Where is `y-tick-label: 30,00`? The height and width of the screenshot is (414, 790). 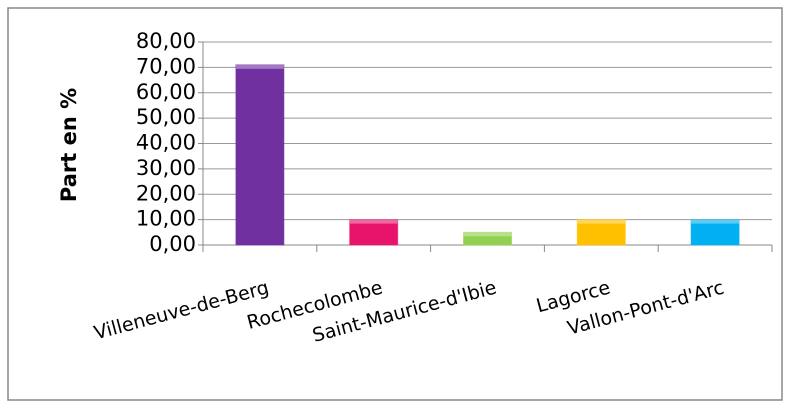 y-tick-label: 30,00 is located at coordinates (166, 168).